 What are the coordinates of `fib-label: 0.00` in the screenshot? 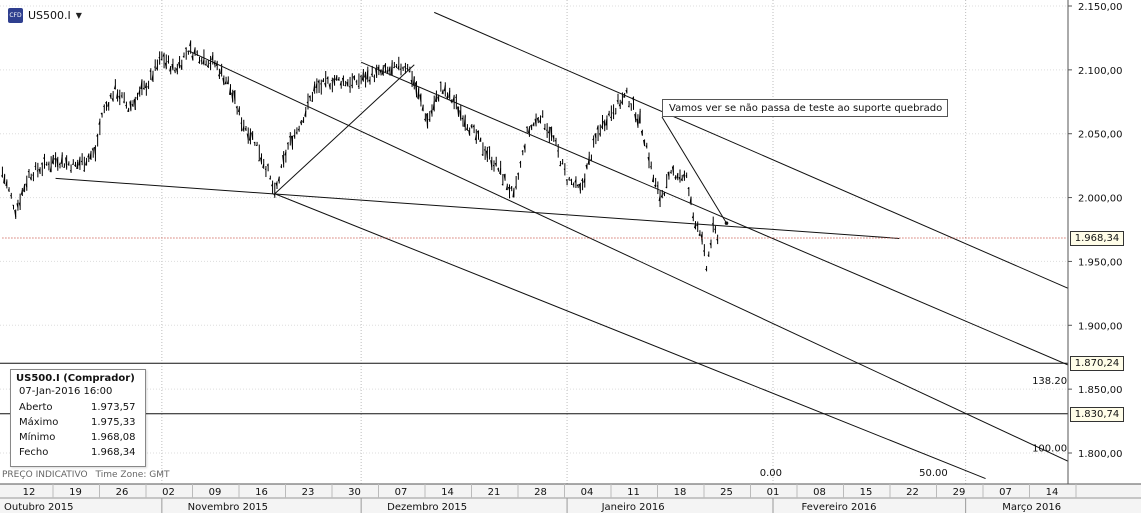 It's located at (771, 473).